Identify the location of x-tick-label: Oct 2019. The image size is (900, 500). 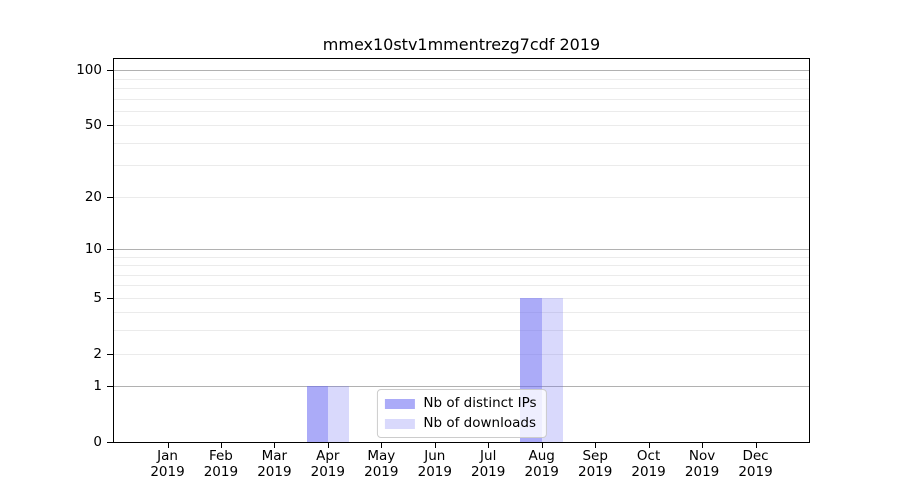
(648, 464).